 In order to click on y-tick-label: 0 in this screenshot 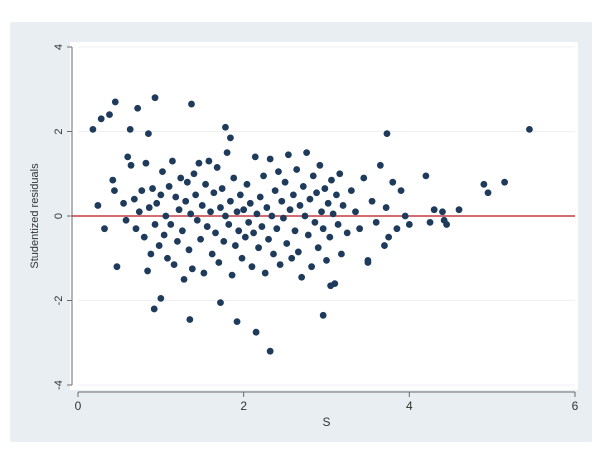, I will do `click(59, 216)`.